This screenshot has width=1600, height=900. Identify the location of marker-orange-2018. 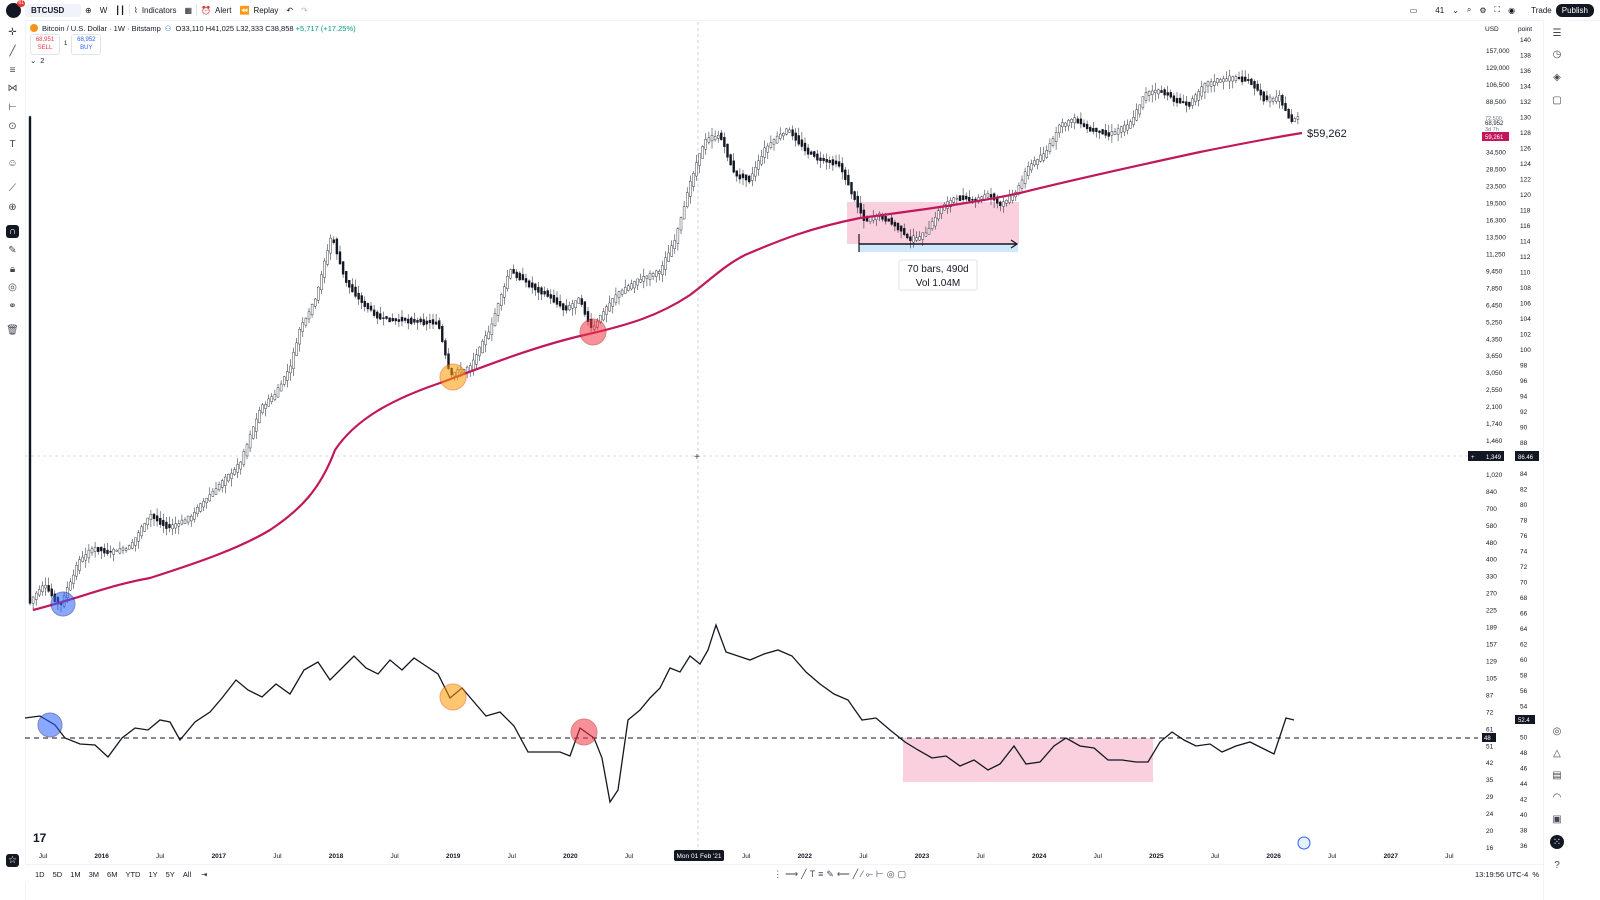
(453, 377).